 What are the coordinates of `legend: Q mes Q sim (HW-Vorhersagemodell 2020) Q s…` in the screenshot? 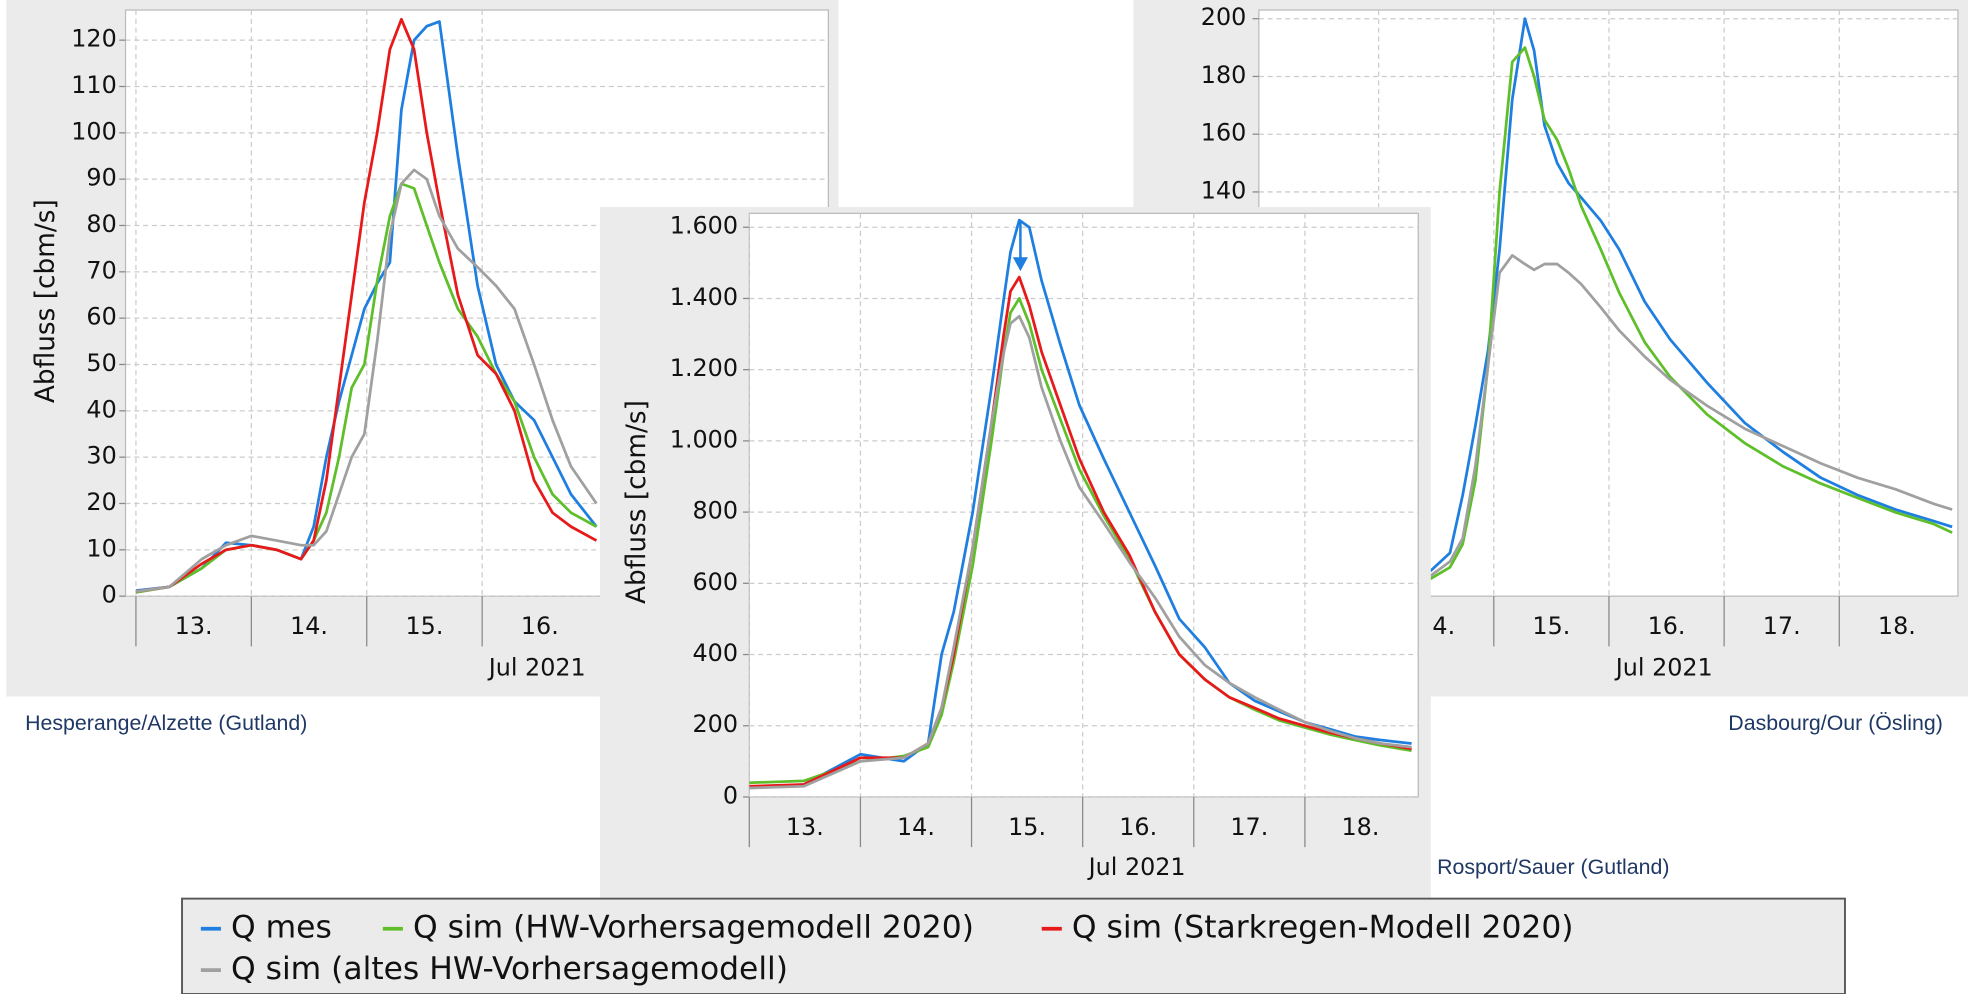 It's located at (1013, 946).